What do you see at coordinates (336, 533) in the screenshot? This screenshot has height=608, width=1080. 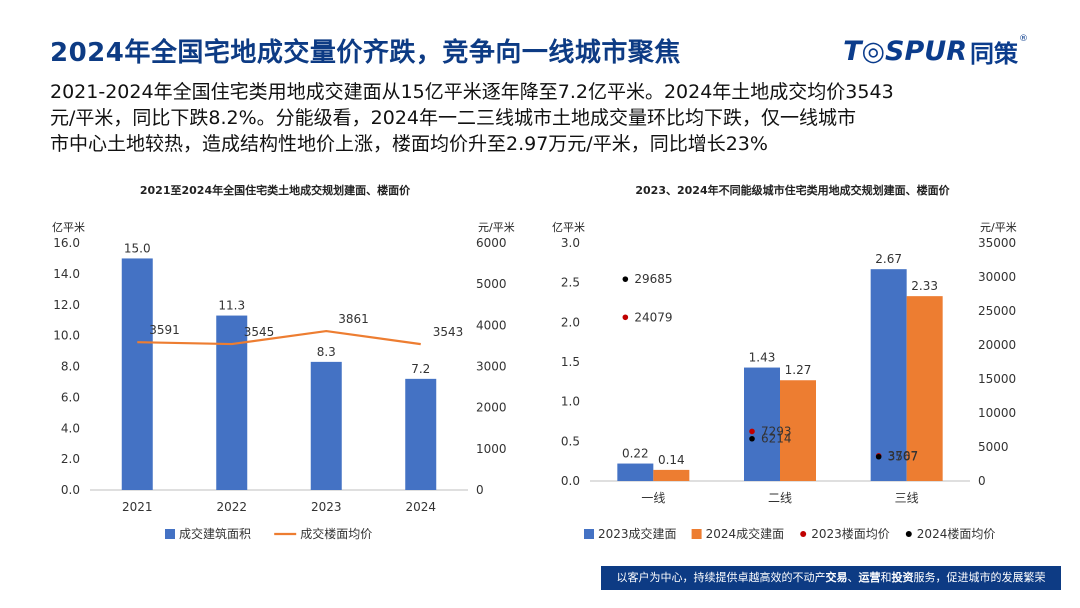 I see `legend-label: 成交楼面均价` at bounding box center [336, 533].